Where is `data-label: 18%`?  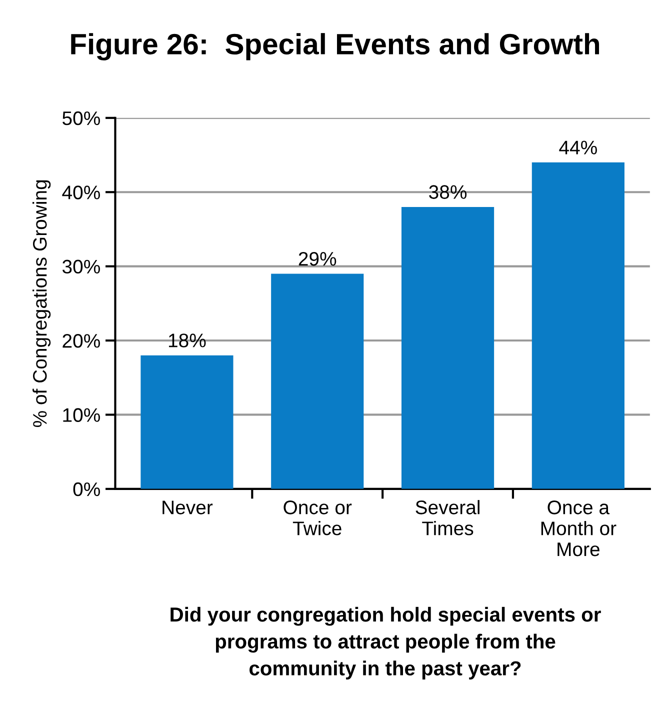 data-label: 18% is located at coordinates (187, 341).